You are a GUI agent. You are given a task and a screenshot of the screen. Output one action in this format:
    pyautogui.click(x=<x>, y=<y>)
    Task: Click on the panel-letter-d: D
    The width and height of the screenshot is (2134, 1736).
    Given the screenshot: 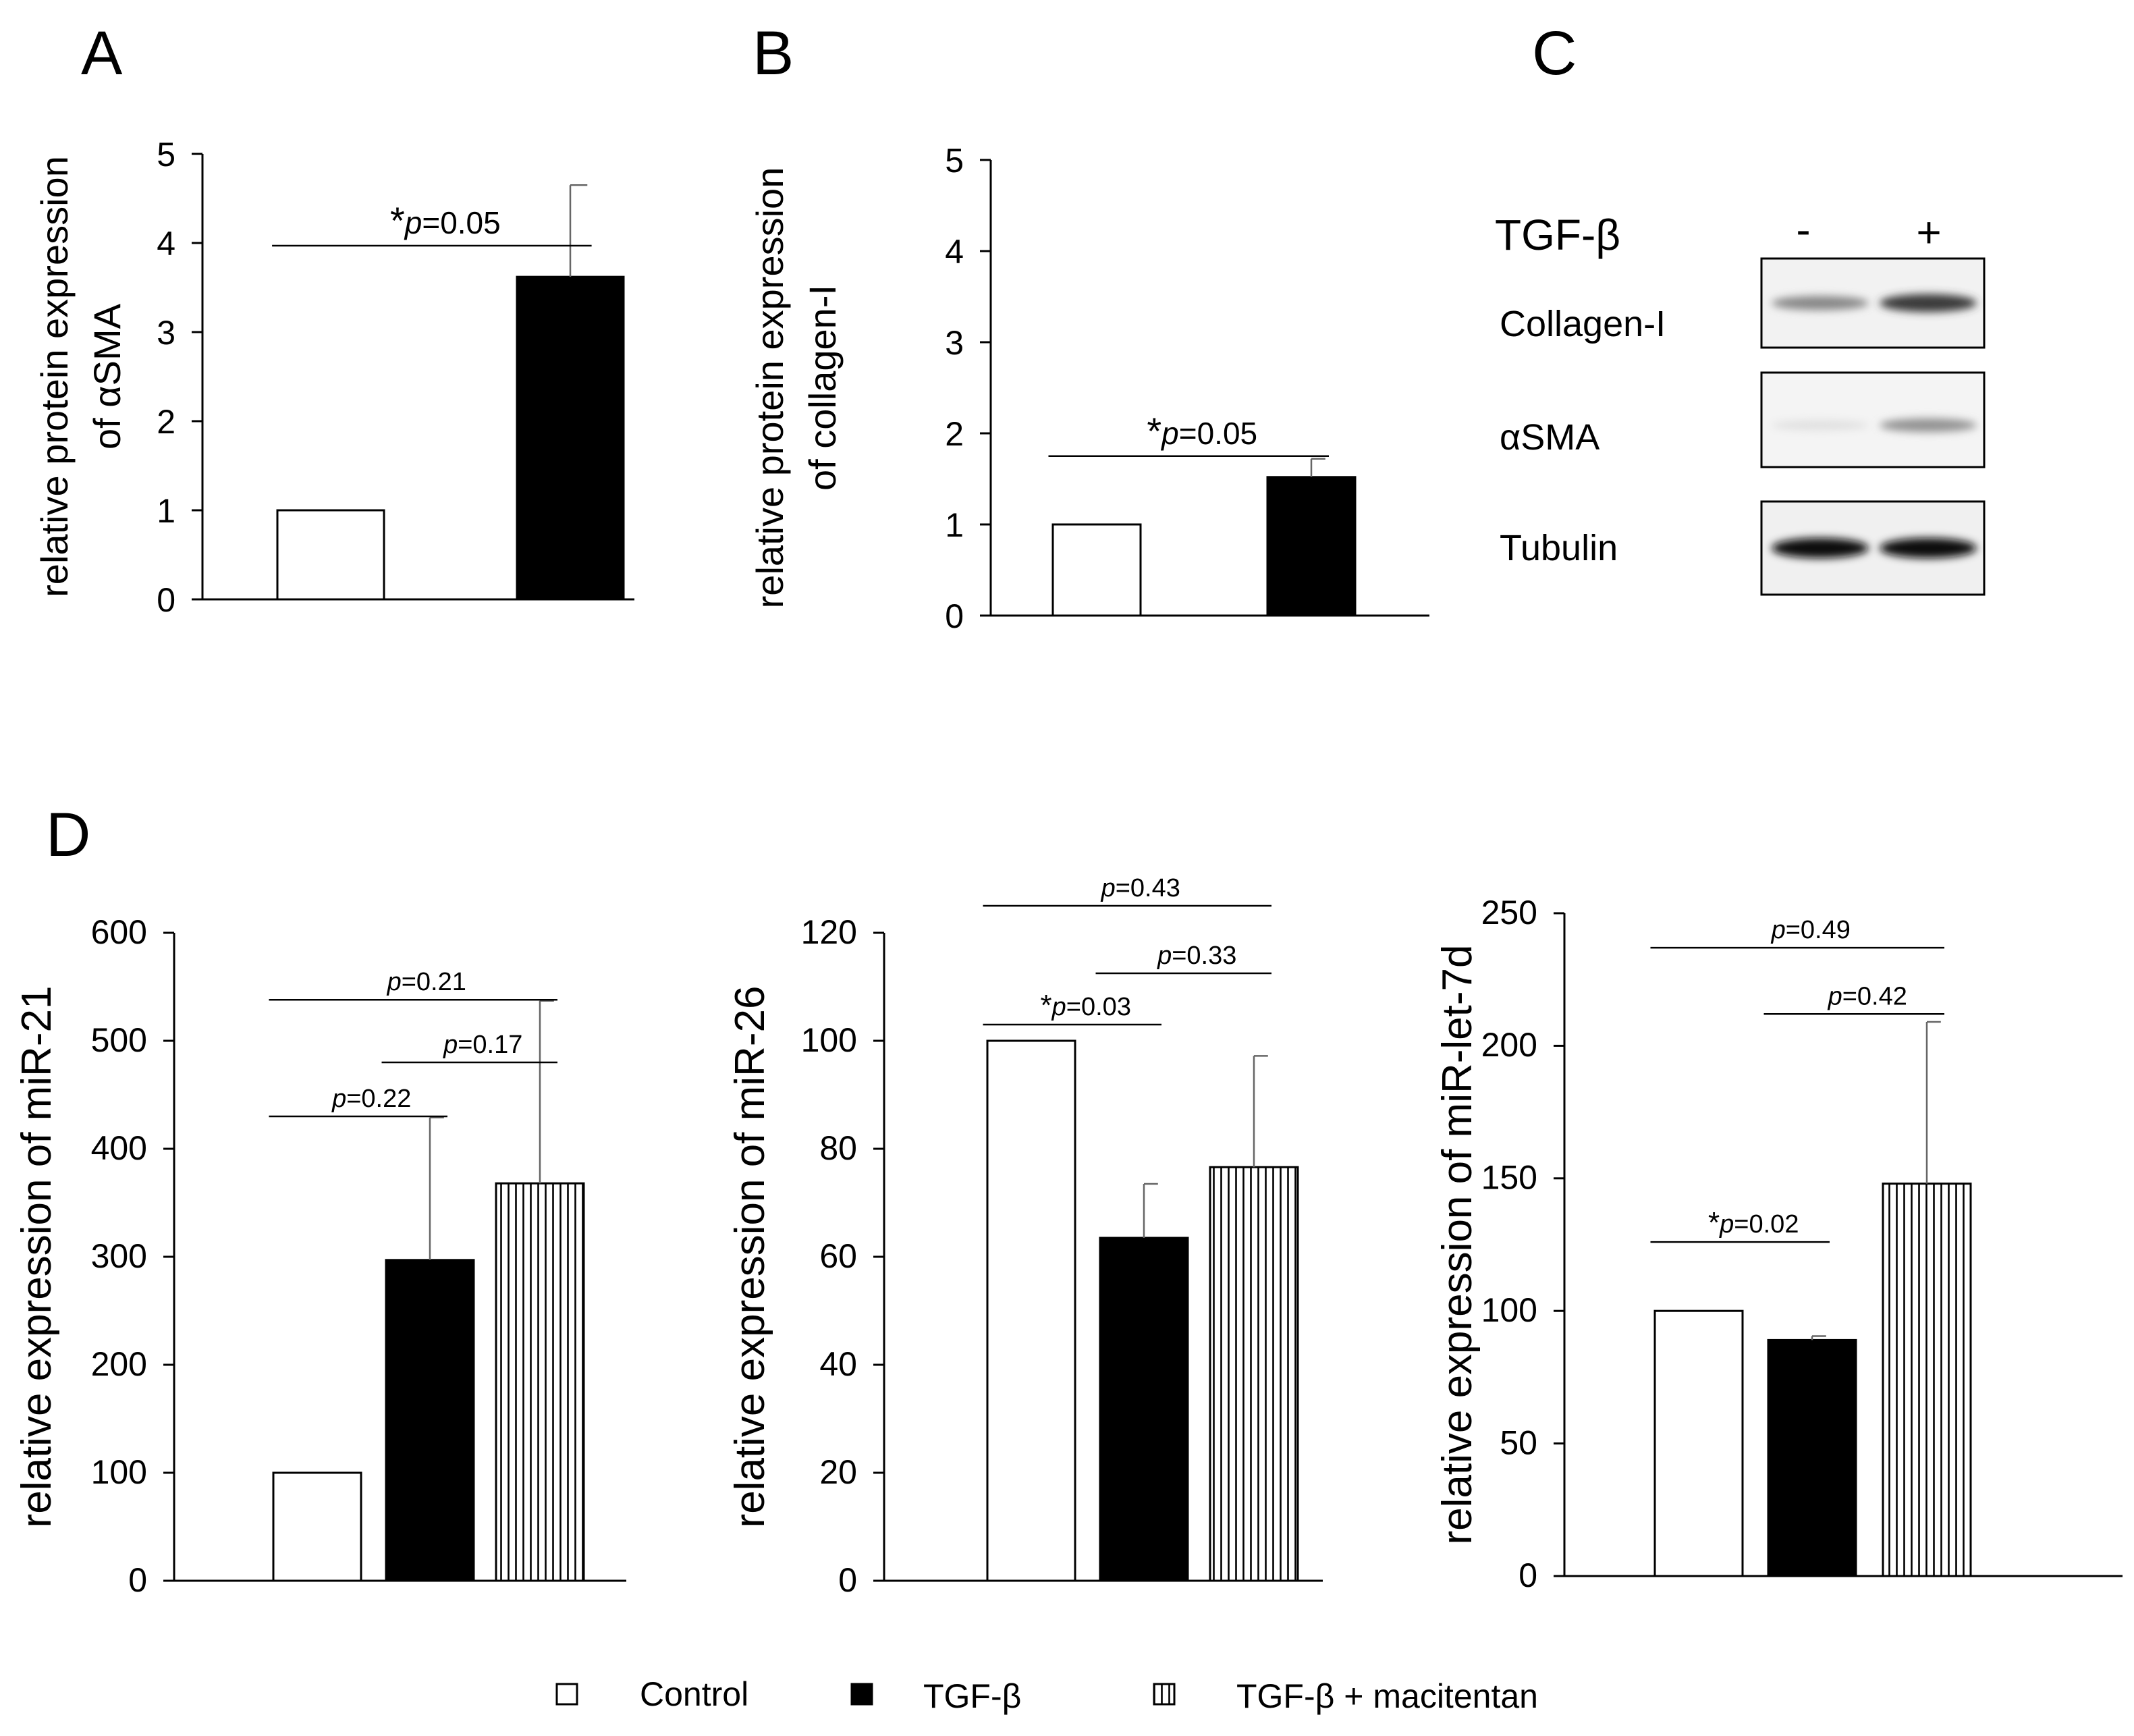 What is the action you would take?
    pyautogui.click(x=68, y=835)
    